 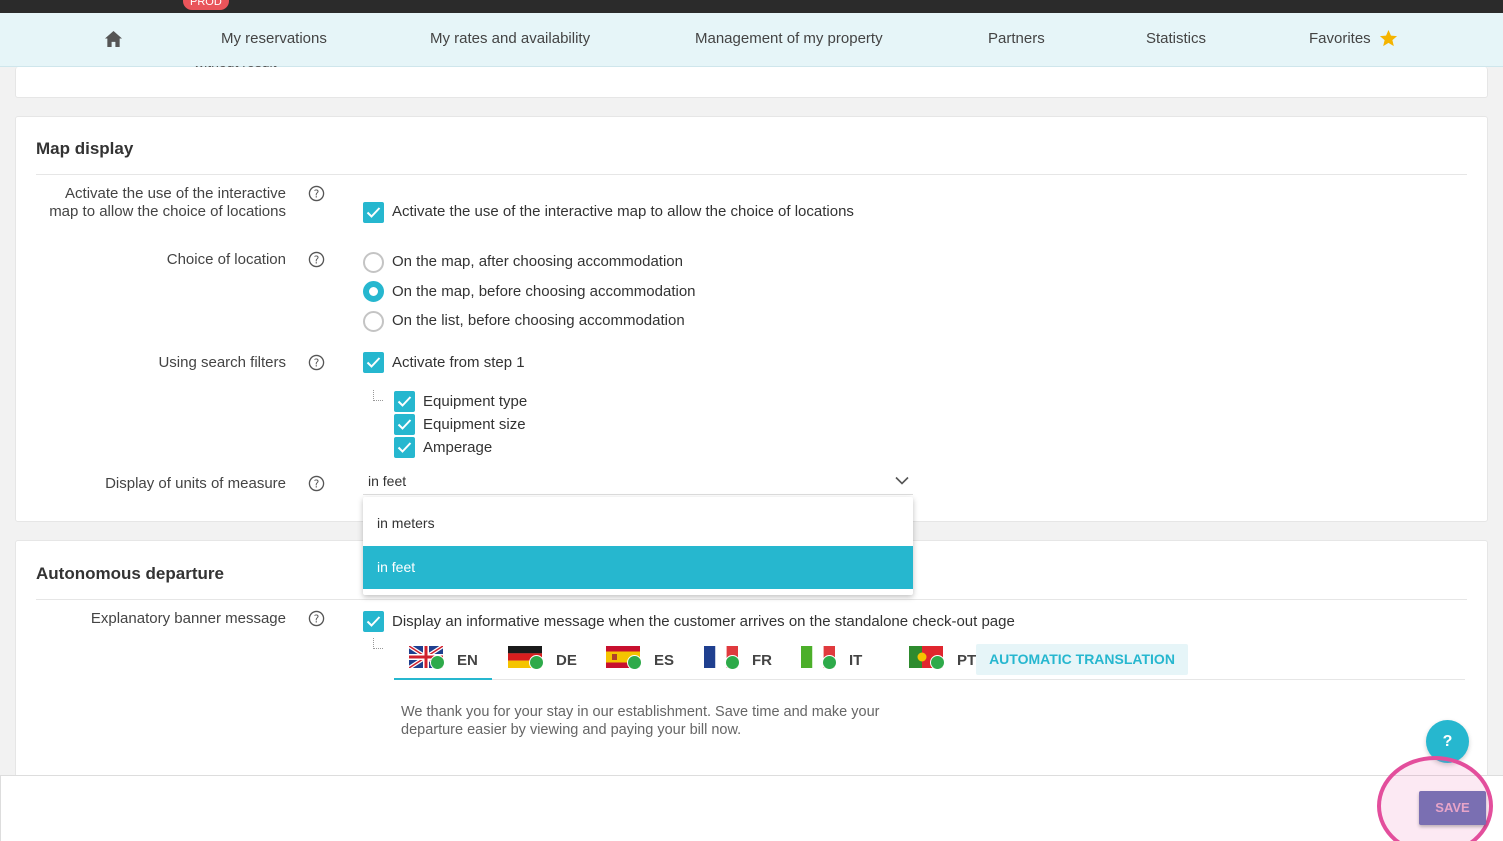 What do you see at coordinates (638, 482) in the screenshot?
I see `units-select: in feet` at bounding box center [638, 482].